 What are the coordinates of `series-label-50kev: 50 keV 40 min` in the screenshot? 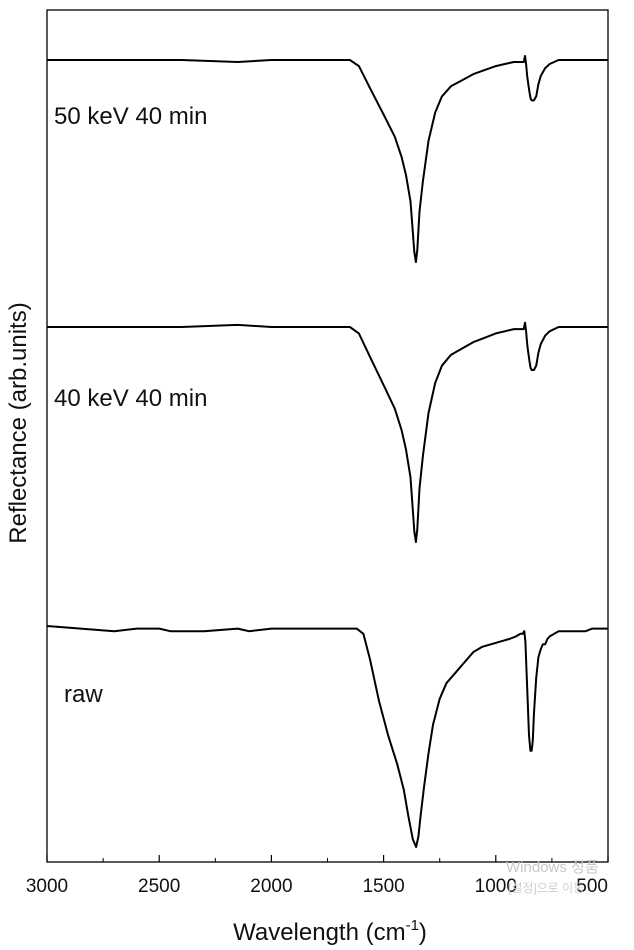 It's located at (130, 116).